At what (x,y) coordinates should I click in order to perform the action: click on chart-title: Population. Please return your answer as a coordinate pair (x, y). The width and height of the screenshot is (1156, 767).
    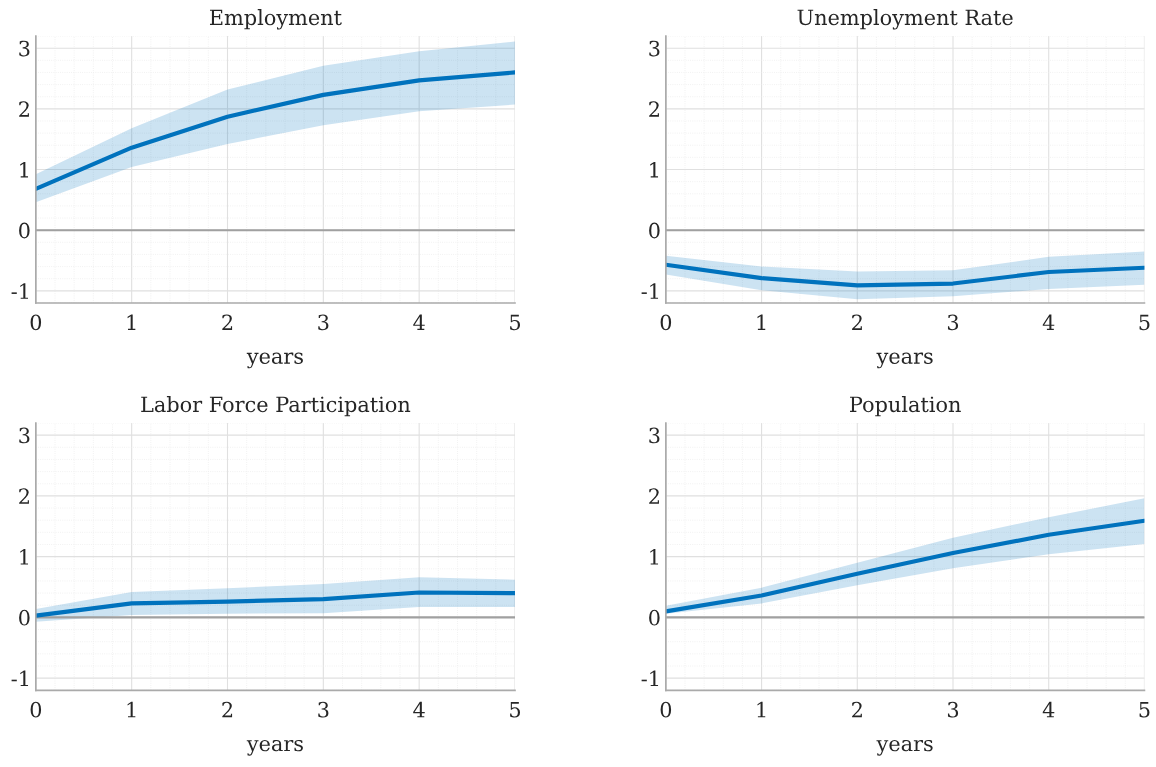
    Looking at the image, I should click on (905, 406).